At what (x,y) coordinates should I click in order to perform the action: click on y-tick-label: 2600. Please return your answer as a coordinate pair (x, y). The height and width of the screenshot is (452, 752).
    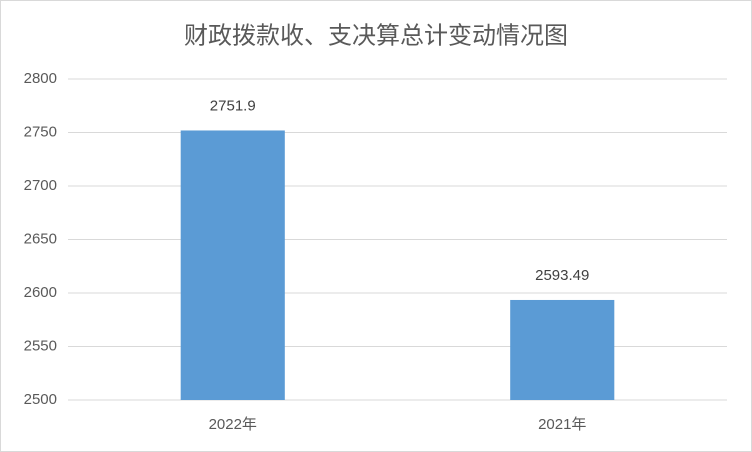
    Looking at the image, I should click on (40, 292).